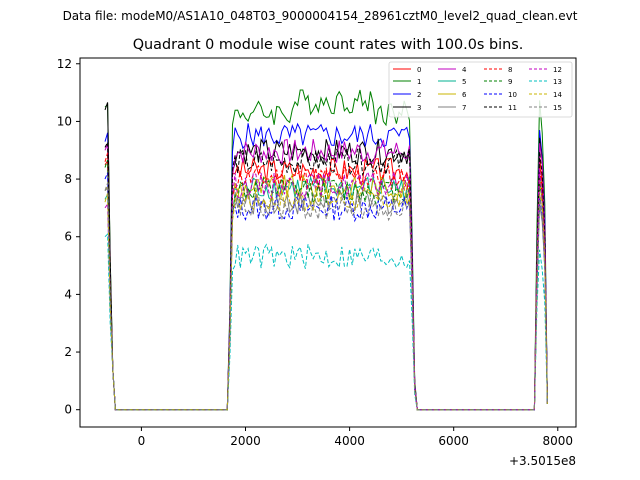 This screenshot has height=480, width=640. I want to click on x-tick-label: 0, so click(142, 441).